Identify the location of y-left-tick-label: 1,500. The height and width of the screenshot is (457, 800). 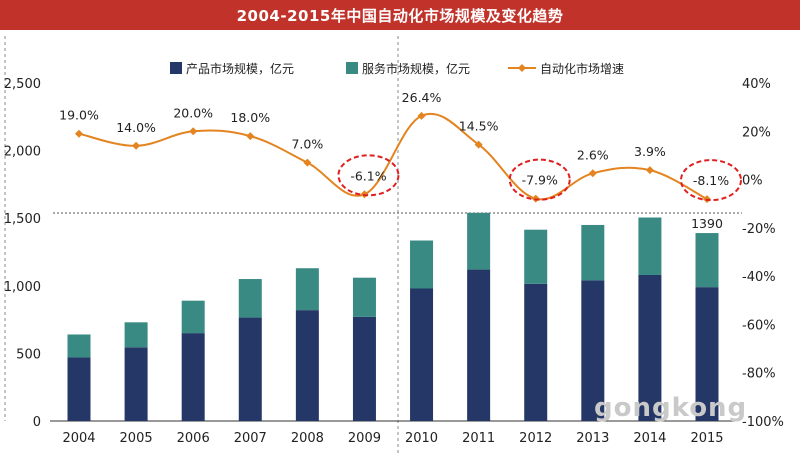
(22, 219).